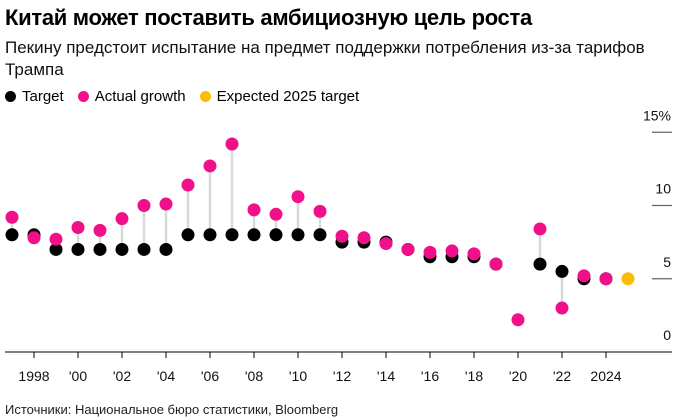 This screenshot has width=689, height=420. What do you see at coordinates (33, 376) in the screenshot?
I see `x-tick-label: 1998` at bounding box center [33, 376].